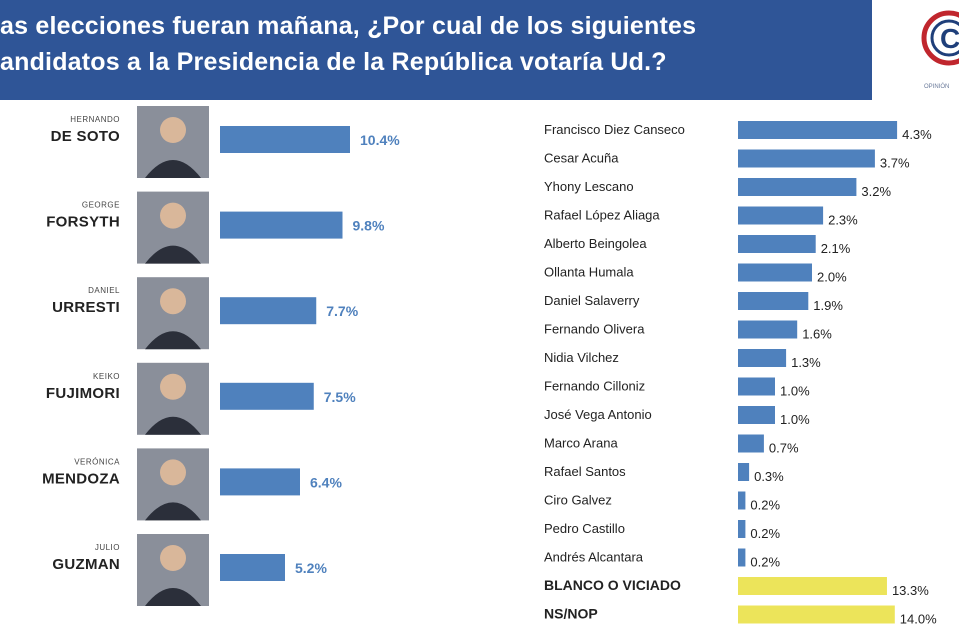  Describe the element at coordinates (107, 547) in the screenshot. I see `candidate-first-name: JULIO` at that location.